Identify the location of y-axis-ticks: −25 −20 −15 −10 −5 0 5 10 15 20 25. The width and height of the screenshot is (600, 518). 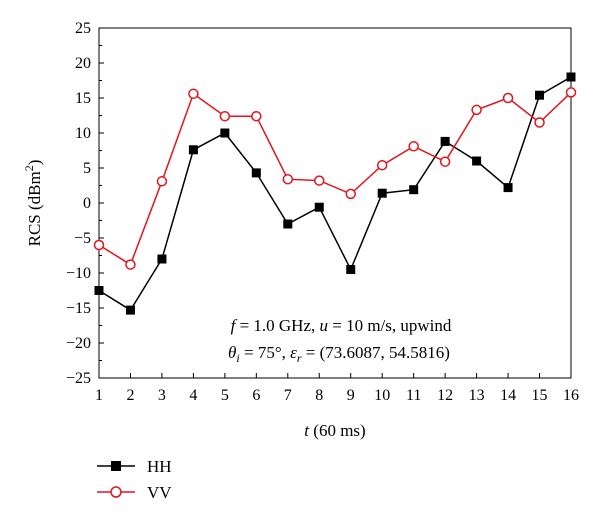
(85, 203).